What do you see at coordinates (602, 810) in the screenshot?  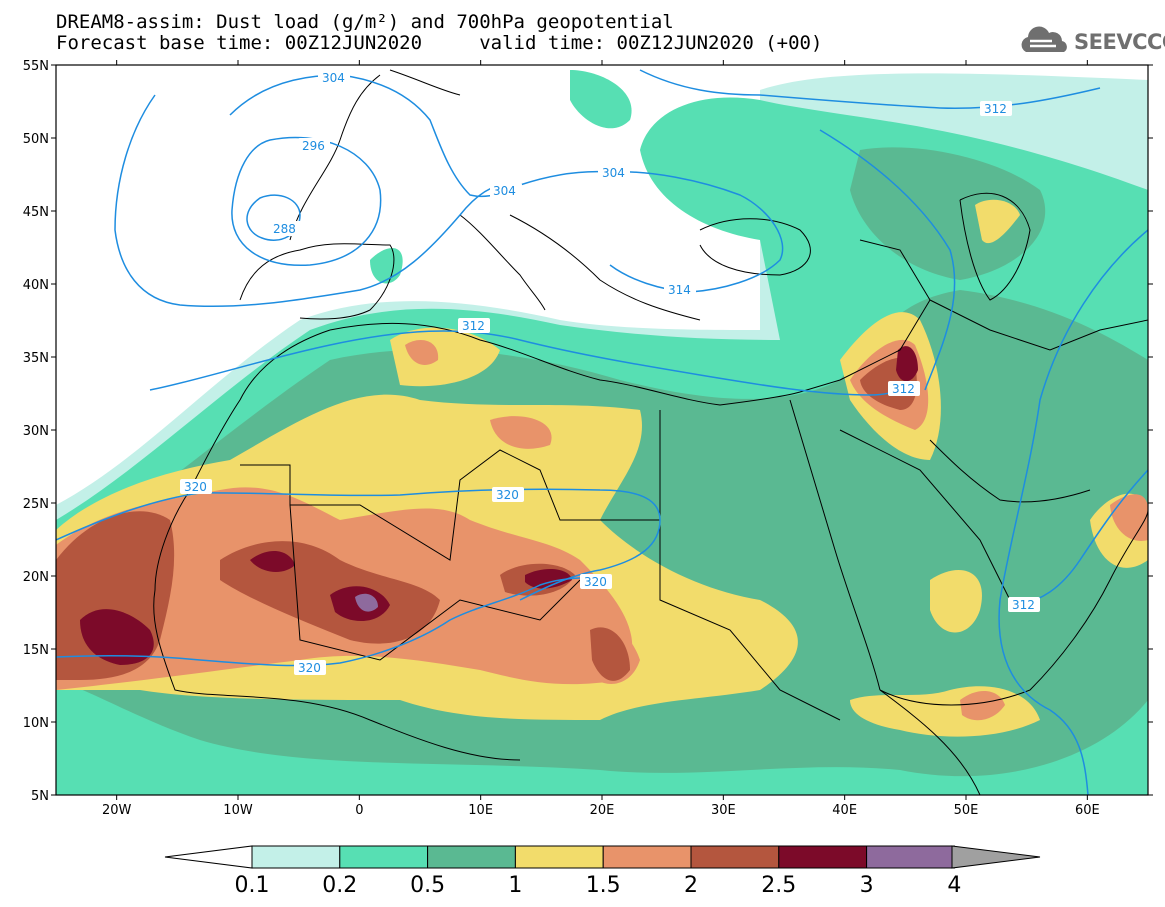 I see `lon-tick-label: 20E` at bounding box center [602, 810].